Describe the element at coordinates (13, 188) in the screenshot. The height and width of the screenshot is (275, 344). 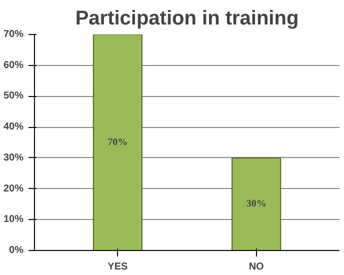
I see `y-tick-label: 20%` at that location.